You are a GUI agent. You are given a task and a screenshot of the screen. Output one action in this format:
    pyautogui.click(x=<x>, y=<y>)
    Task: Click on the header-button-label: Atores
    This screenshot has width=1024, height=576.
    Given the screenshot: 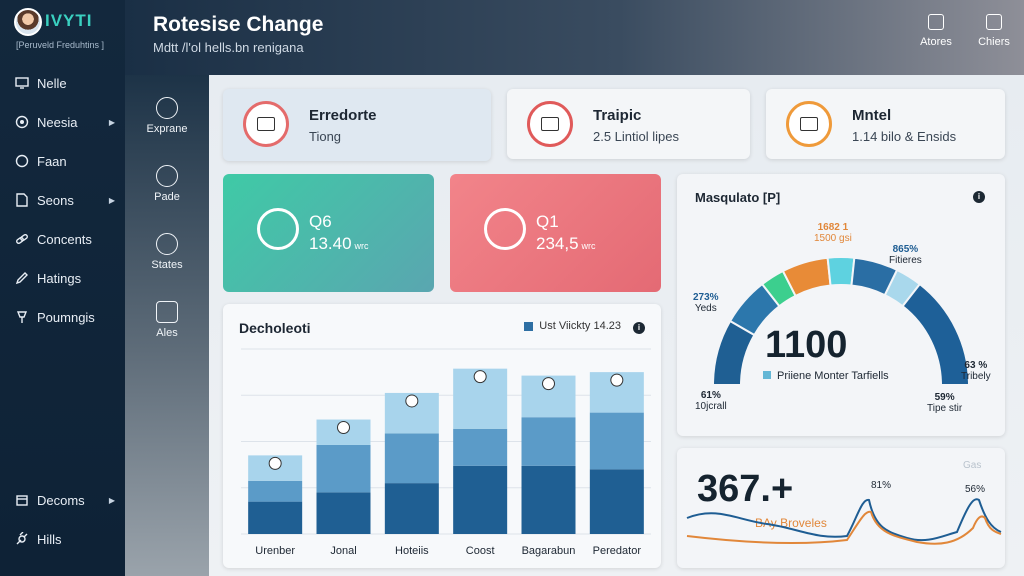 What is the action you would take?
    pyautogui.click(x=936, y=42)
    